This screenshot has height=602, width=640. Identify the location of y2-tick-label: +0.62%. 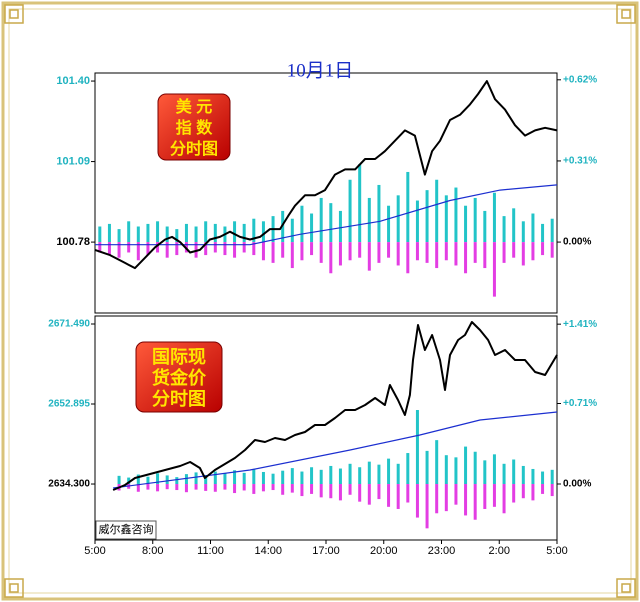
(580, 79).